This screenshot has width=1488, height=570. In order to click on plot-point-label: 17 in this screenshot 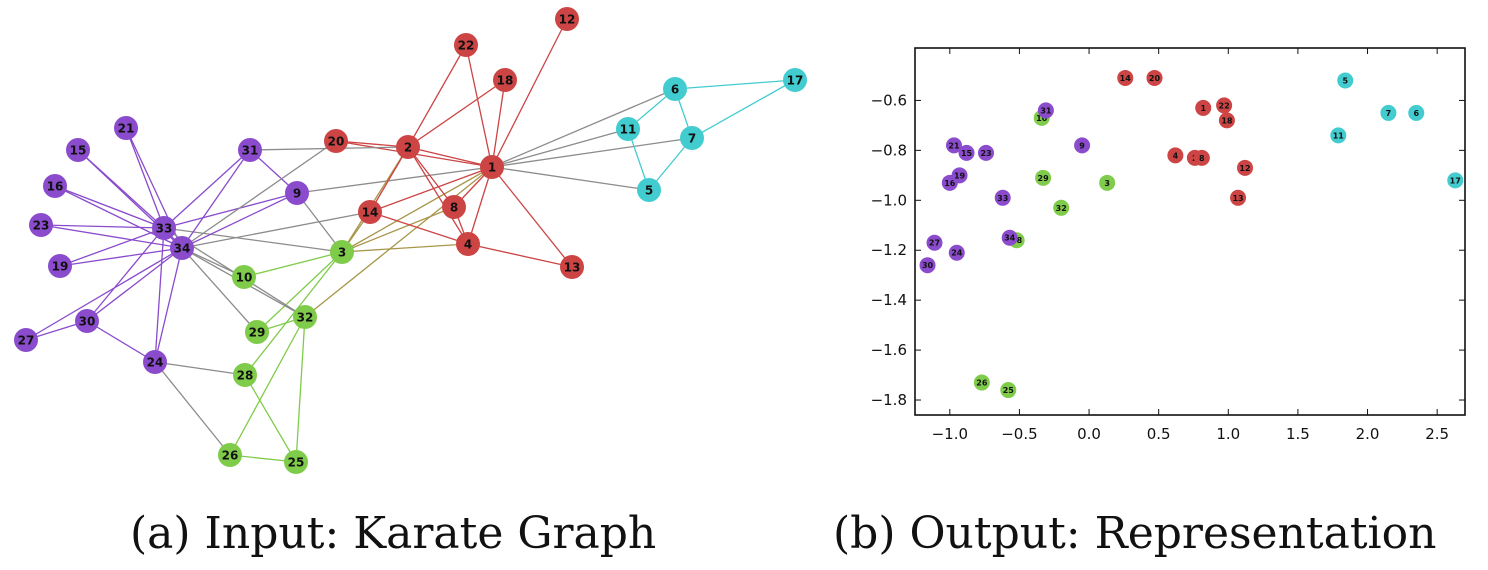, I will do `click(1455, 180)`.